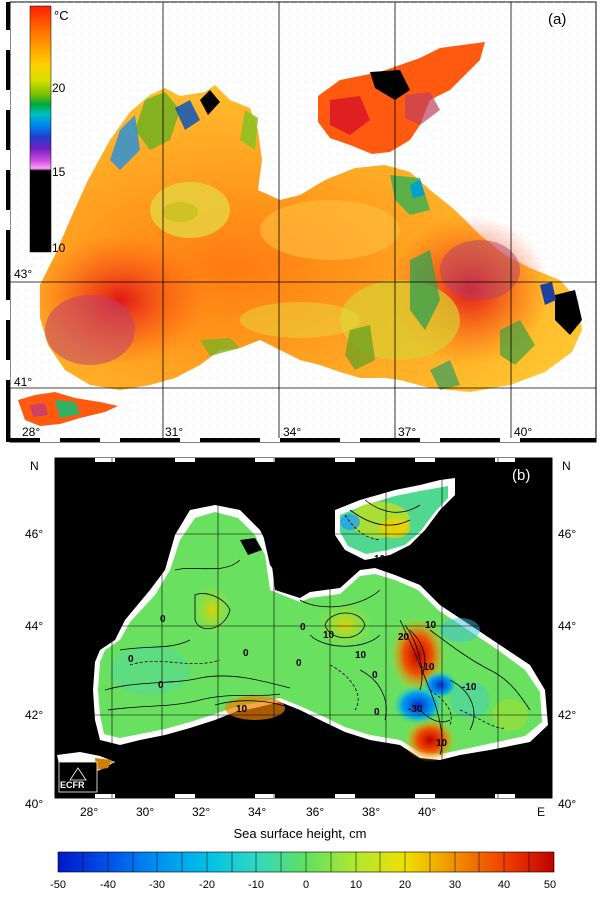  I want to click on sst-colorbar, so click(40, 129).